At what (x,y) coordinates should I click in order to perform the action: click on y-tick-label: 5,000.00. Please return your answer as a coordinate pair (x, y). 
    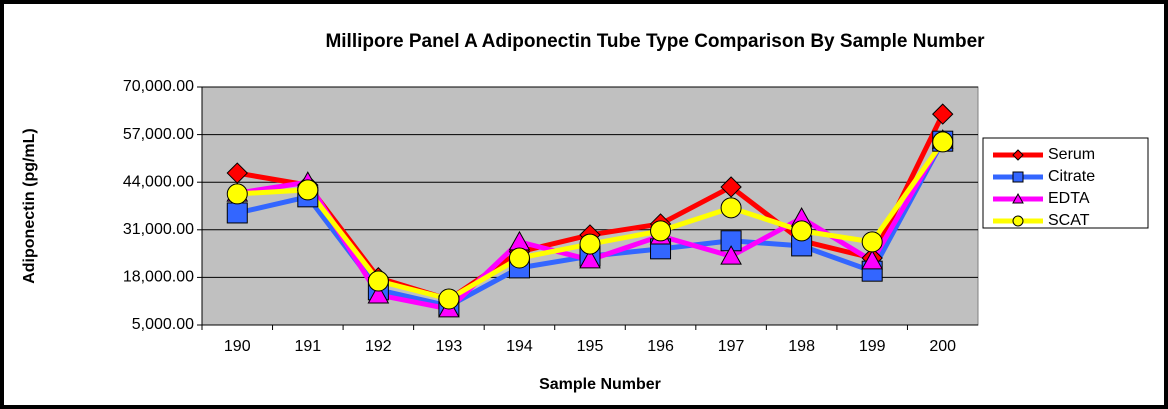
    Looking at the image, I should click on (163, 324).